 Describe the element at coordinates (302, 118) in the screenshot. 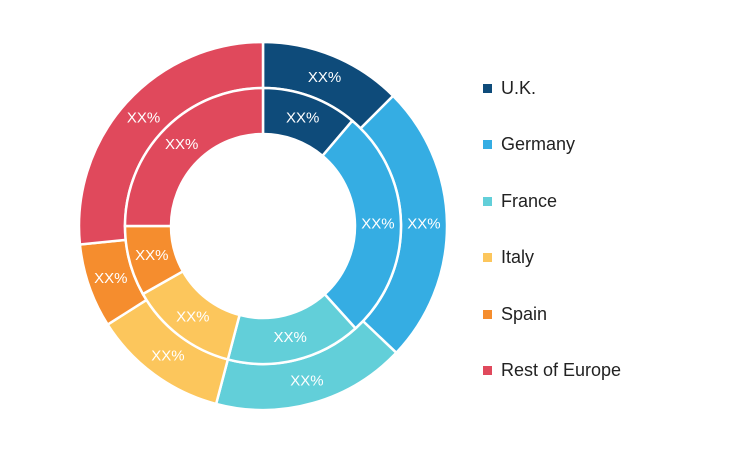

I see `inner-slice-label-u-k: XX%` at that location.